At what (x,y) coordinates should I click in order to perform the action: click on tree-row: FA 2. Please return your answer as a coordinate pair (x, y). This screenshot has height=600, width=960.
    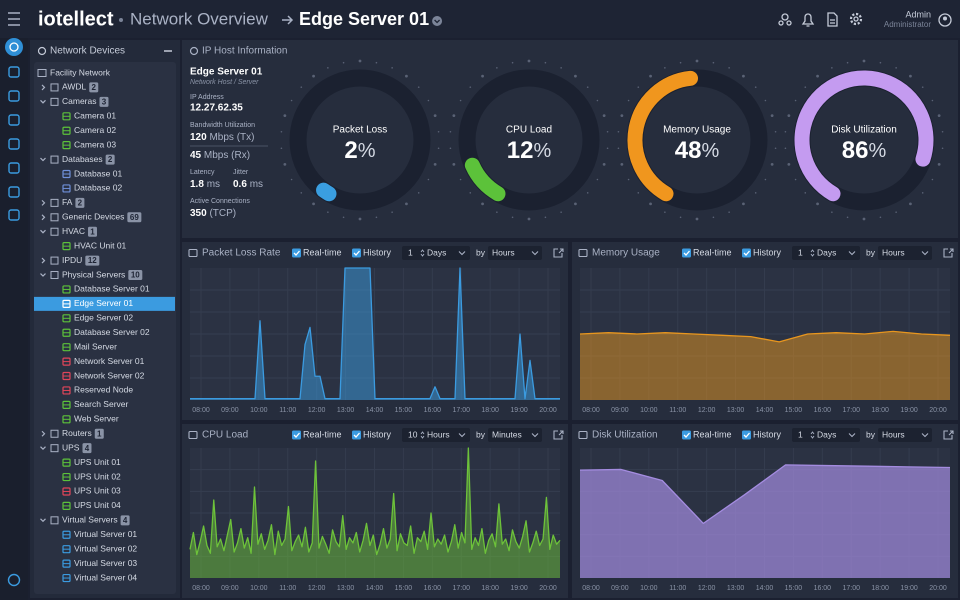
    Looking at the image, I should click on (63, 202).